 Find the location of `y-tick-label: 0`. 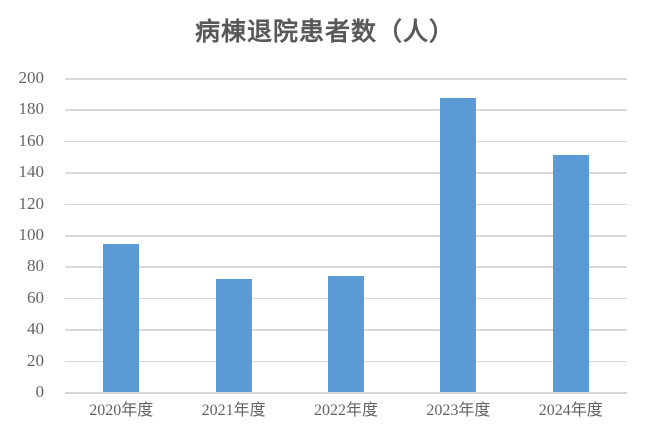

y-tick-label: 0 is located at coordinates (40, 391).